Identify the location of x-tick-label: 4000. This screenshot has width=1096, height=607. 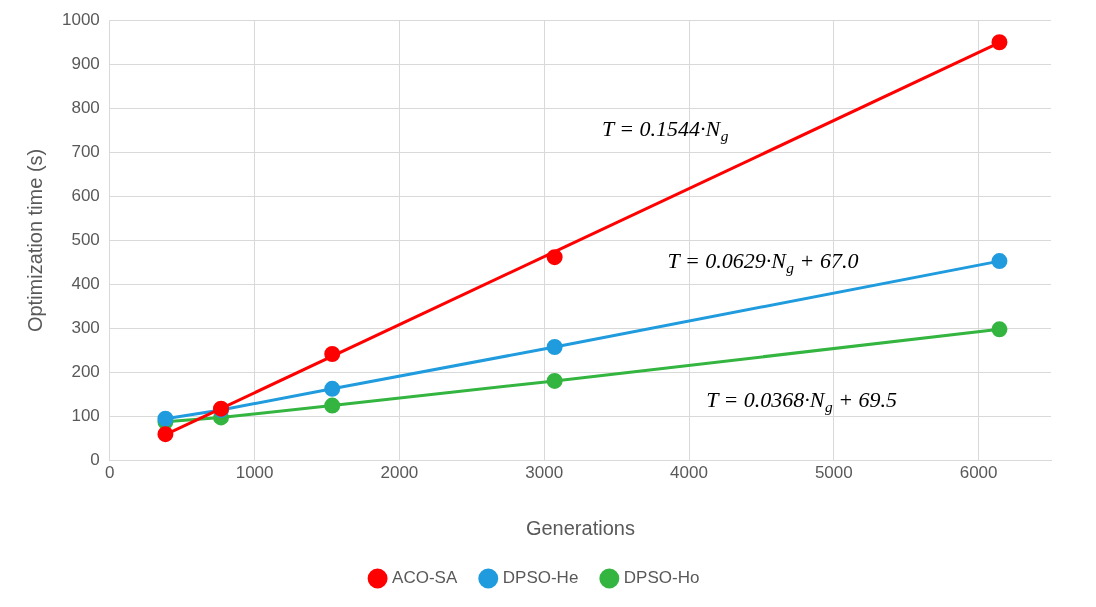
(689, 473).